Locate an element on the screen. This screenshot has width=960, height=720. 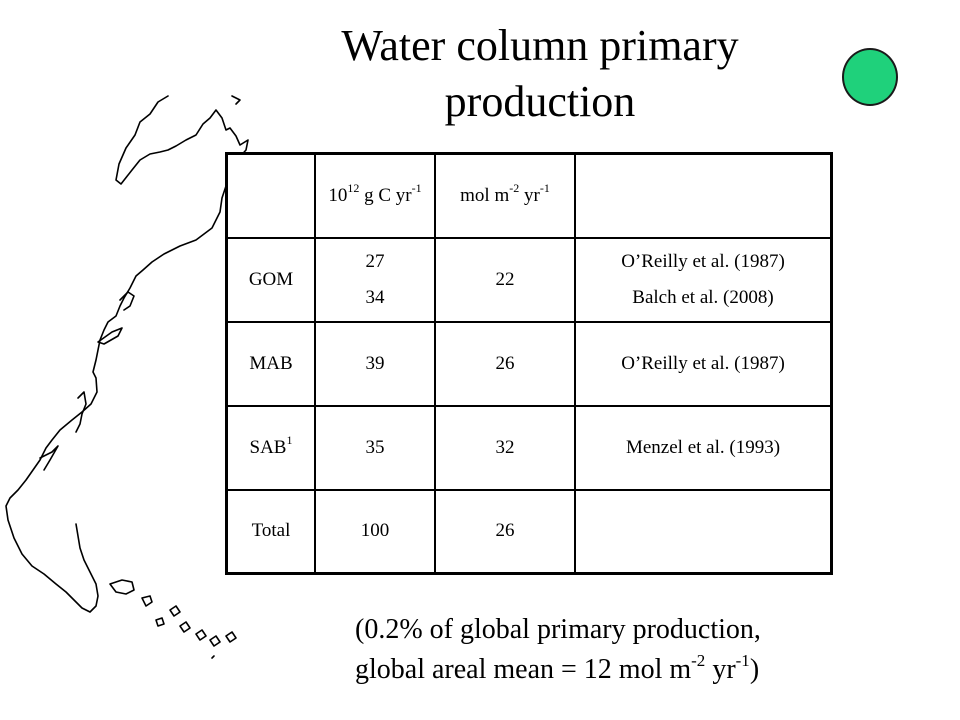
header-cell-areal-production: mol m-2 yr-1 is located at coordinates (505, 195).